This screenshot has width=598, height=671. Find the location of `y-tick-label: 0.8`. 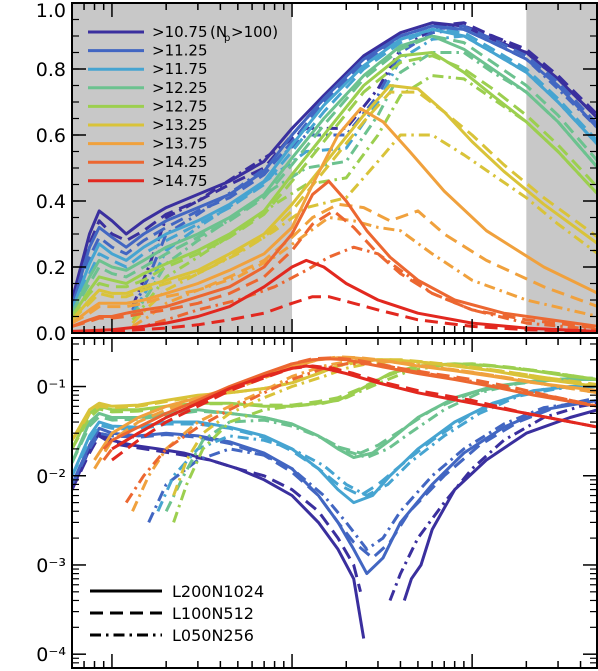

y-tick-label: 0.8 is located at coordinates (51, 70).